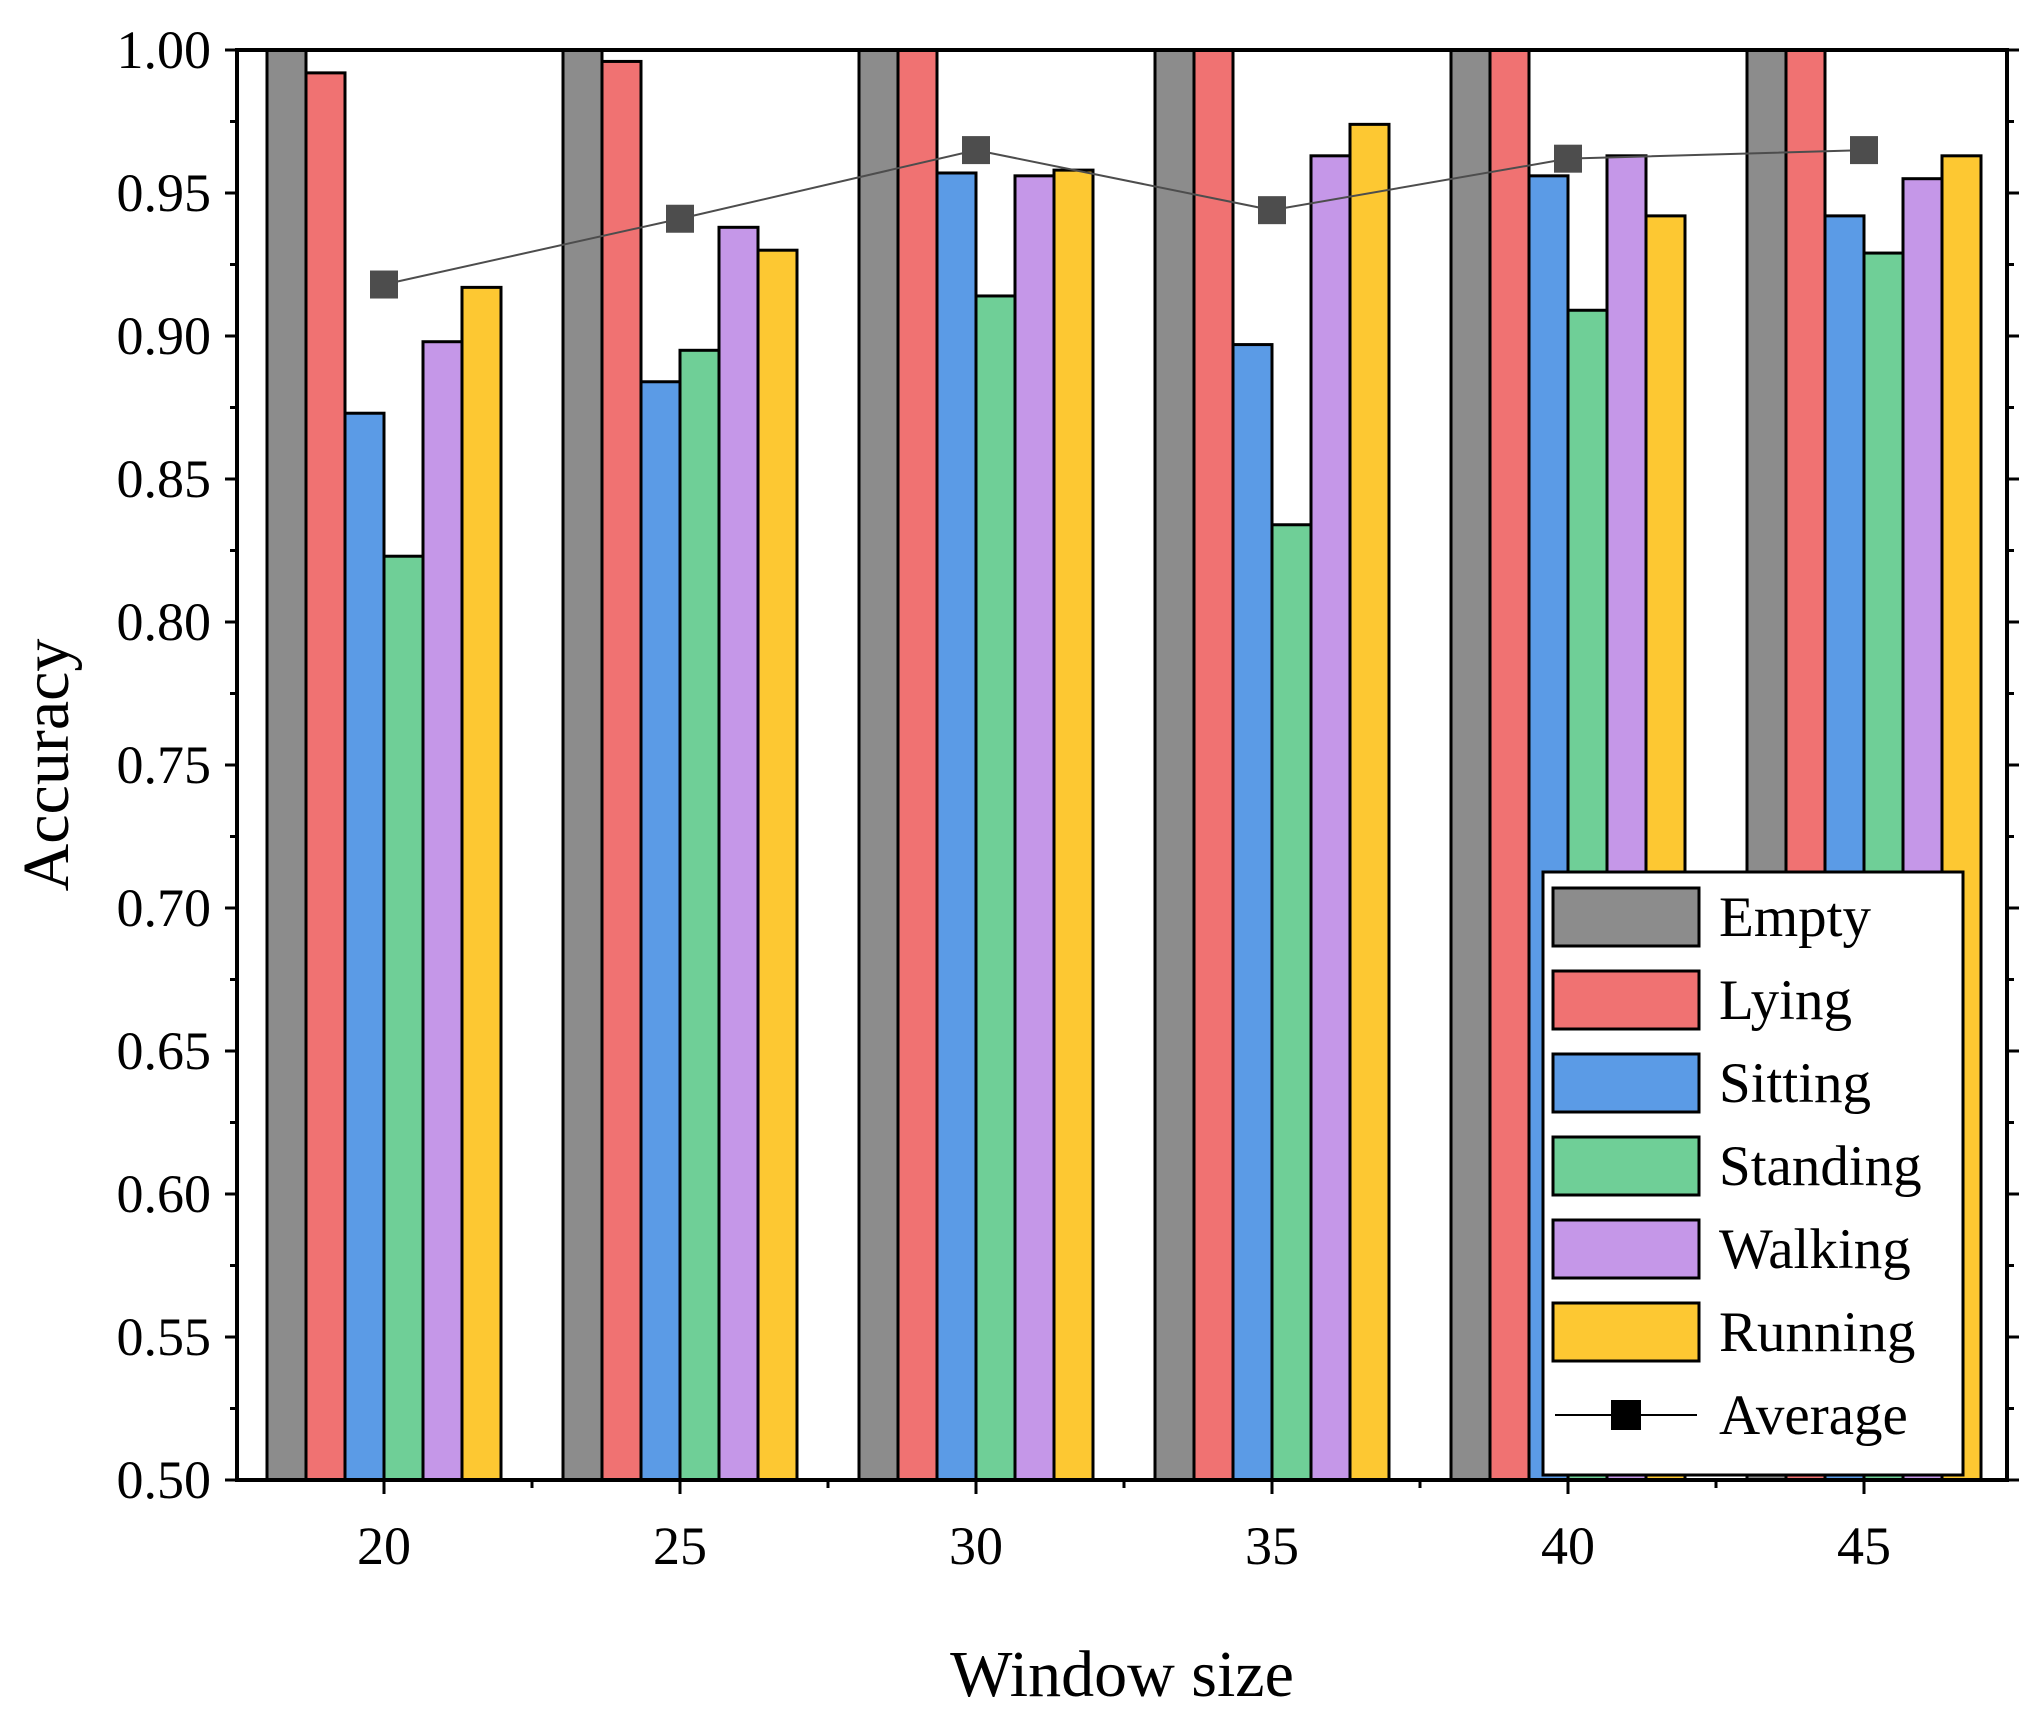 This screenshot has width=2037, height=1710. What do you see at coordinates (1820, 1166) in the screenshot?
I see `legend-label-standing: Standing` at bounding box center [1820, 1166].